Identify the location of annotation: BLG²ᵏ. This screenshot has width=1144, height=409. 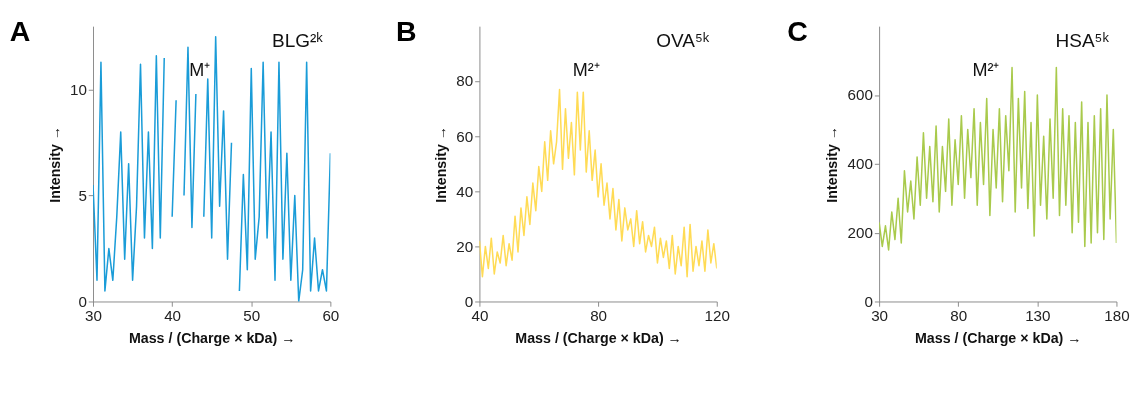
(298, 41).